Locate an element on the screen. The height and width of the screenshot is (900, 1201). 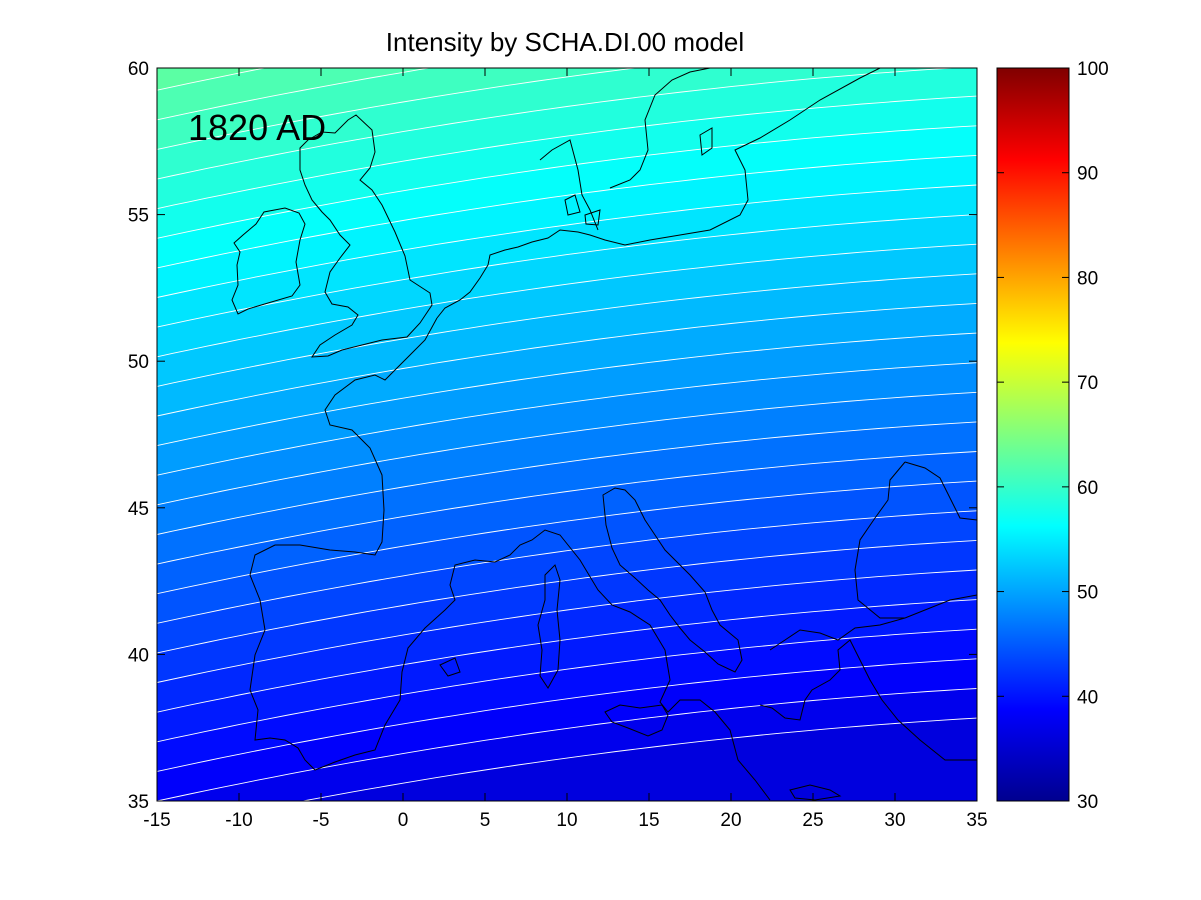
coastline-gotland is located at coordinates (706, 141).